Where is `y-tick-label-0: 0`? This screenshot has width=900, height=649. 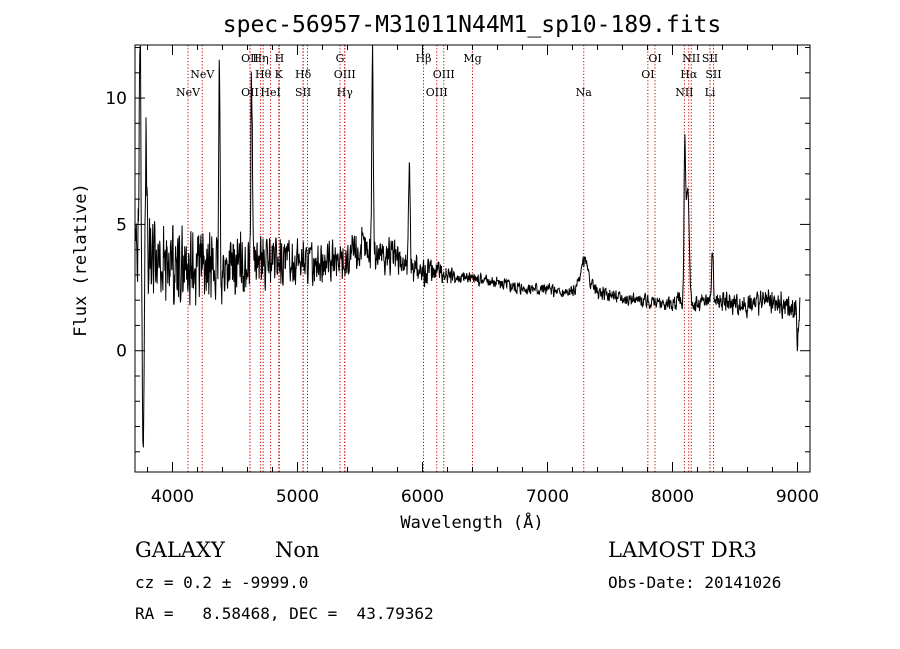
y-tick-label-0: 0 is located at coordinates (121, 352).